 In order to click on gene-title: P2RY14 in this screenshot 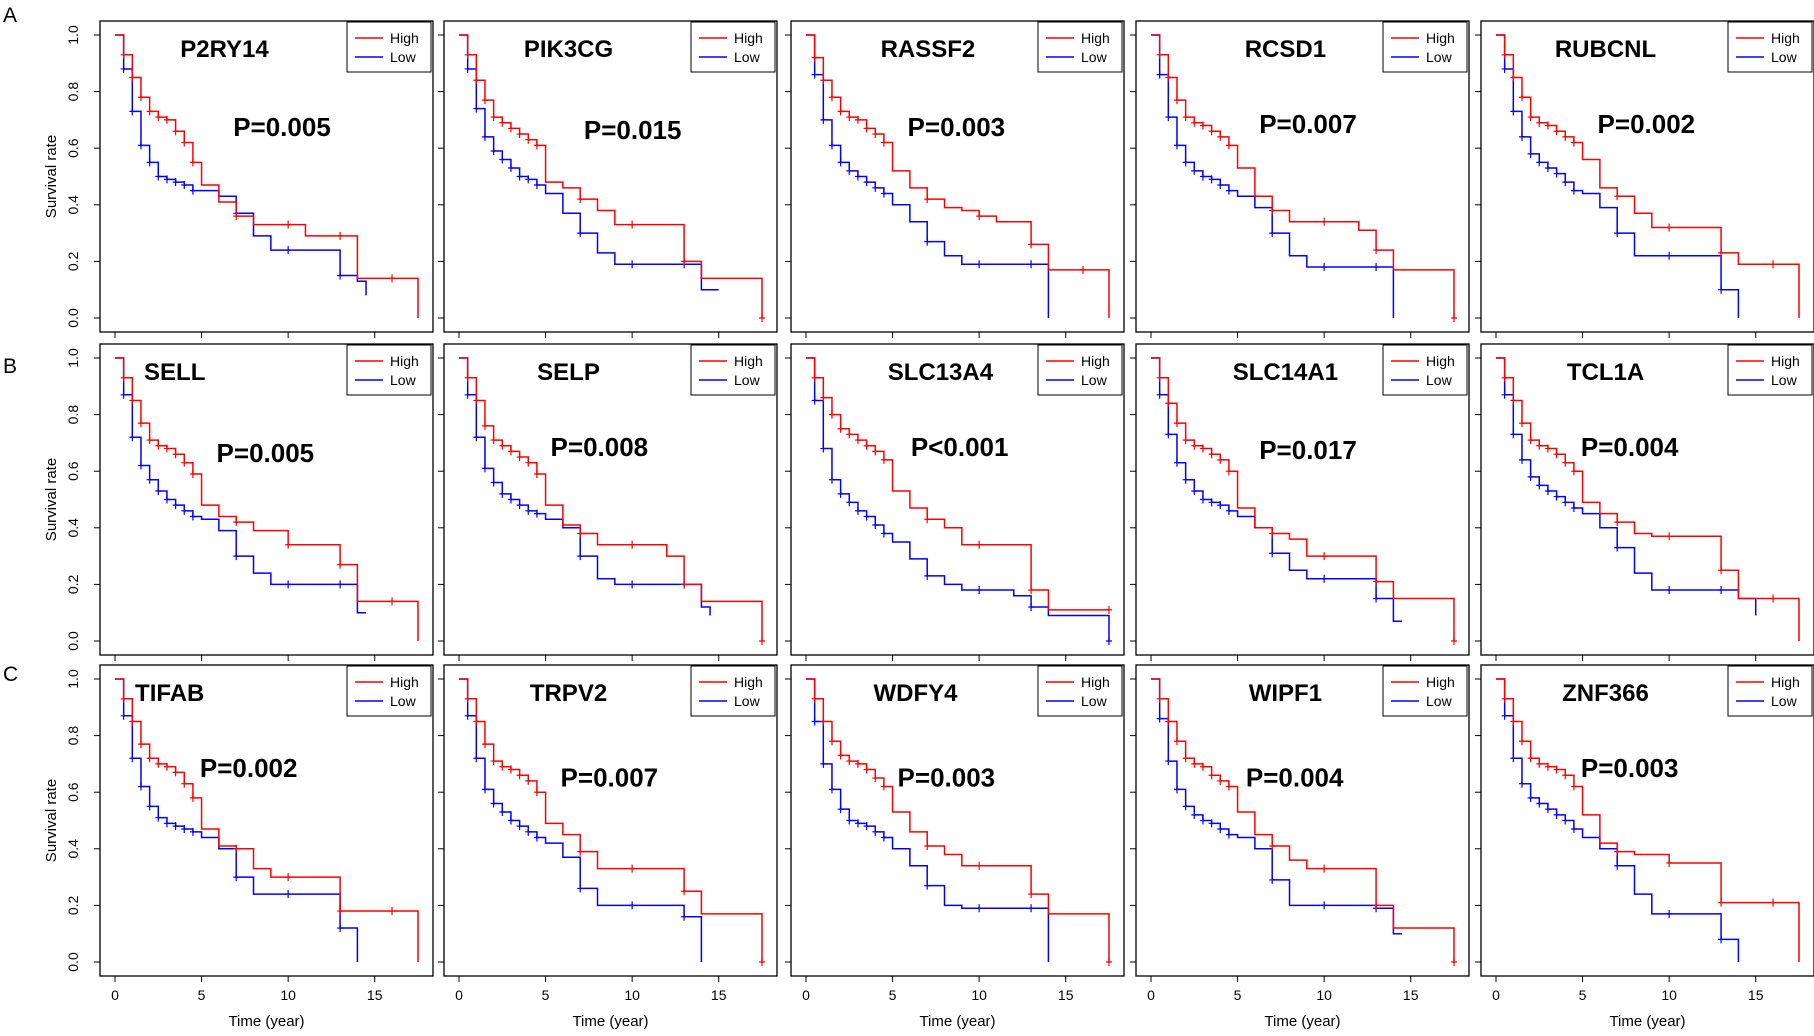, I will do `click(224, 49)`.